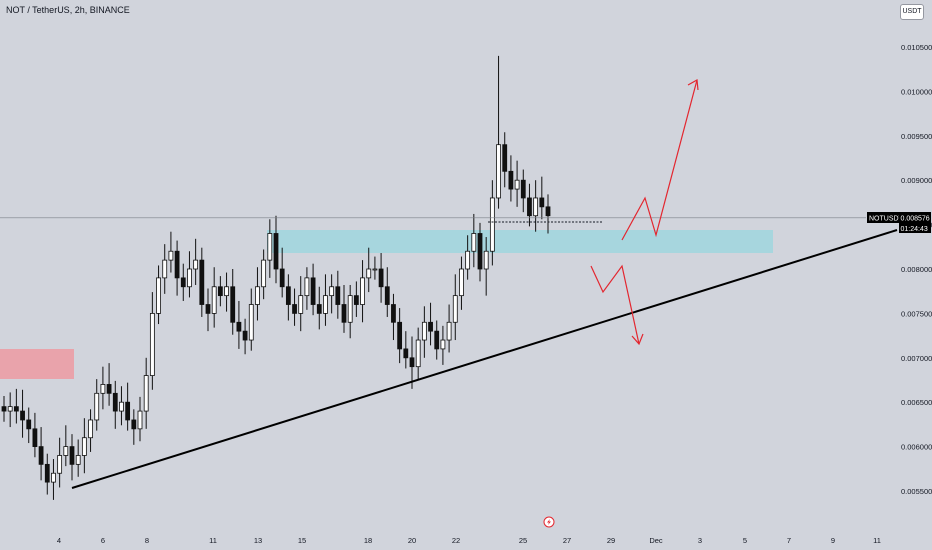  Describe the element at coordinates (916, 180) in the screenshot. I see `price-tick: 0.009000` at that location.